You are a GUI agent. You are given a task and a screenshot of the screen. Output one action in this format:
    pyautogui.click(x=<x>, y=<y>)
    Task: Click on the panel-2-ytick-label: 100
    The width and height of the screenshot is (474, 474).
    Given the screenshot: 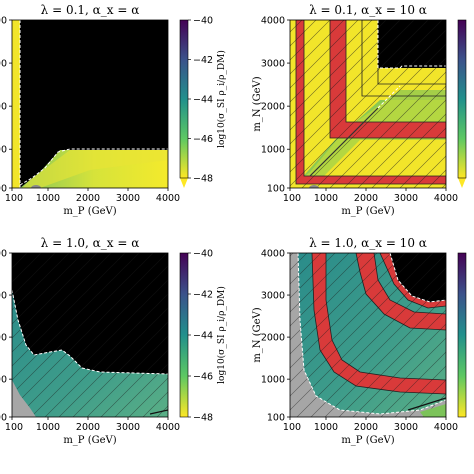 What is the action you would take?
    pyautogui.click(x=276, y=189)
    